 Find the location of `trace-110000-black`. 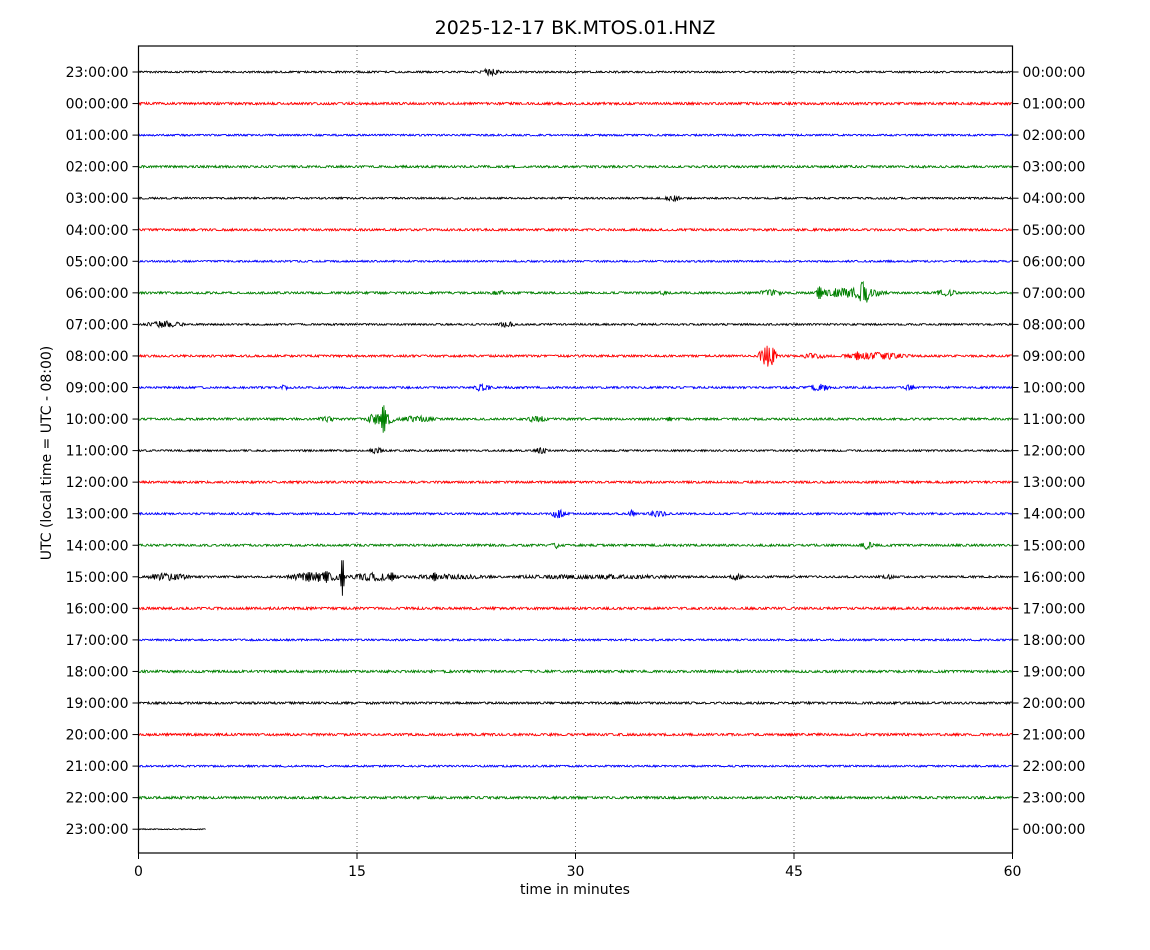

trace-110000-black is located at coordinates (575, 450).